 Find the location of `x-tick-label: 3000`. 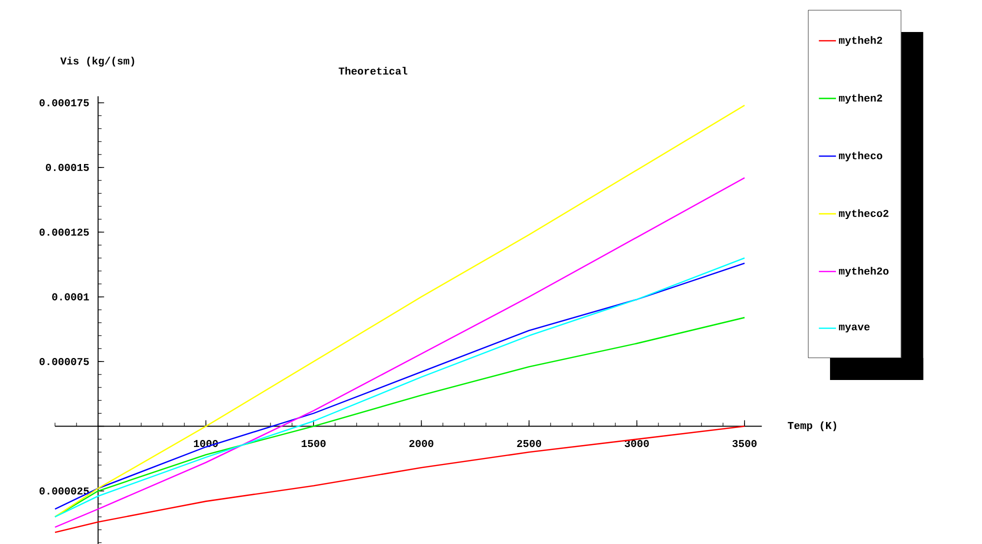

x-tick-label: 3000 is located at coordinates (636, 444).